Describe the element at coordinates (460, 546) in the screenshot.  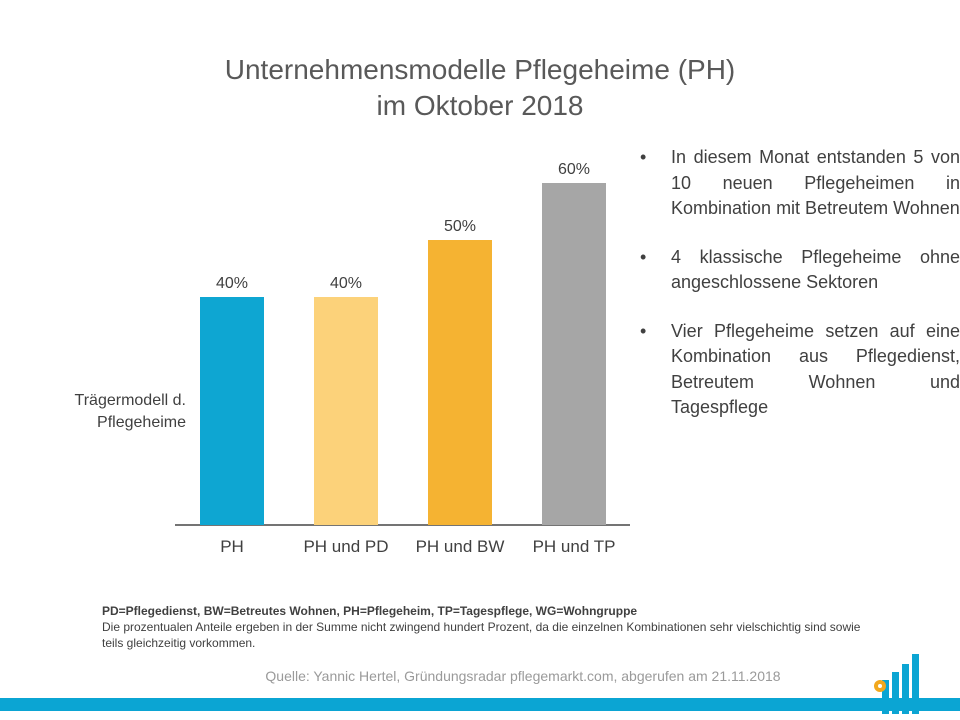
I see `x-tick-label-3: PH und BW` at that location.